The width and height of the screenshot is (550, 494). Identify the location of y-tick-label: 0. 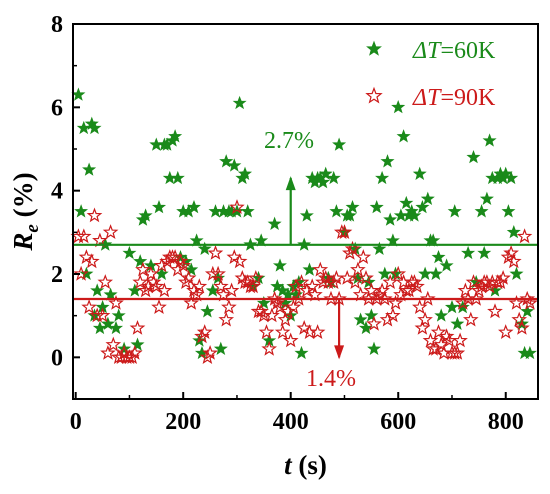
(57, 358).